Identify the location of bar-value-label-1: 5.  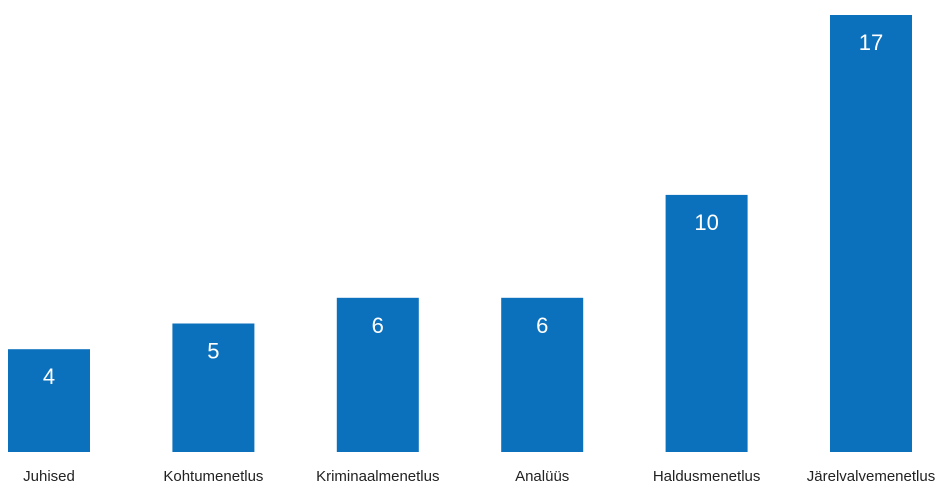
(213, 351).